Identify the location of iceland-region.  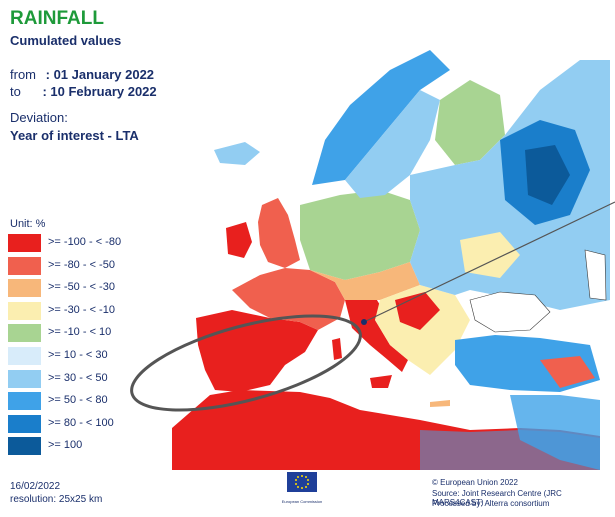
(237, 153).